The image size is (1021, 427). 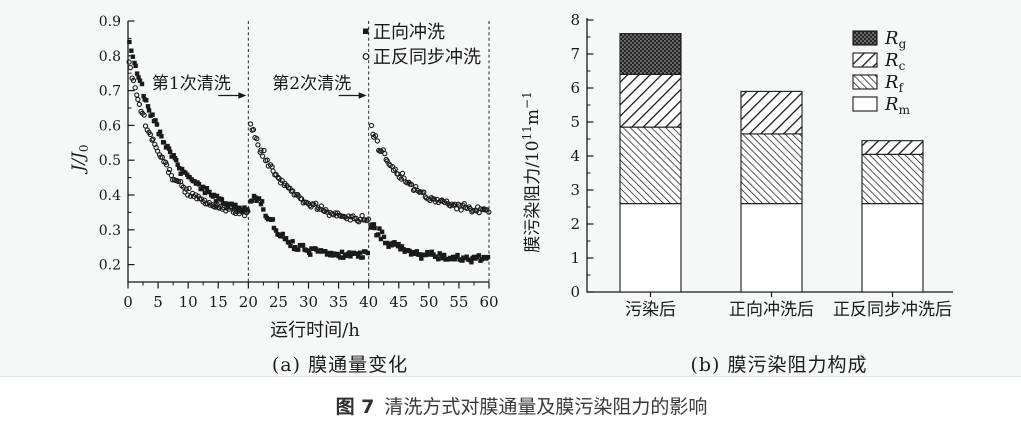 What do you see at coordinates (315, 330) in the screenshot?
I see `x-axis-title: 运行时间/h` at bounding box center [315, 330].